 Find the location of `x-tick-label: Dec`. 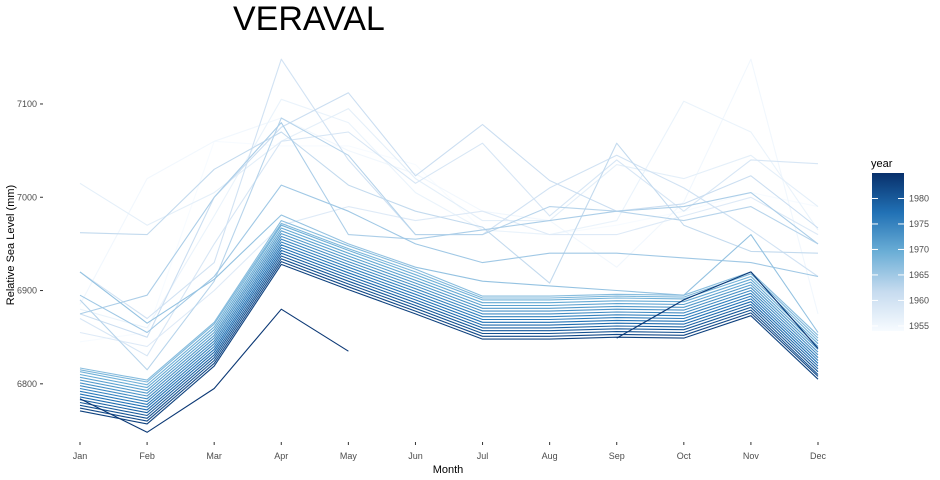

x-tick-label: Dec is located at coordinates (818, 456).